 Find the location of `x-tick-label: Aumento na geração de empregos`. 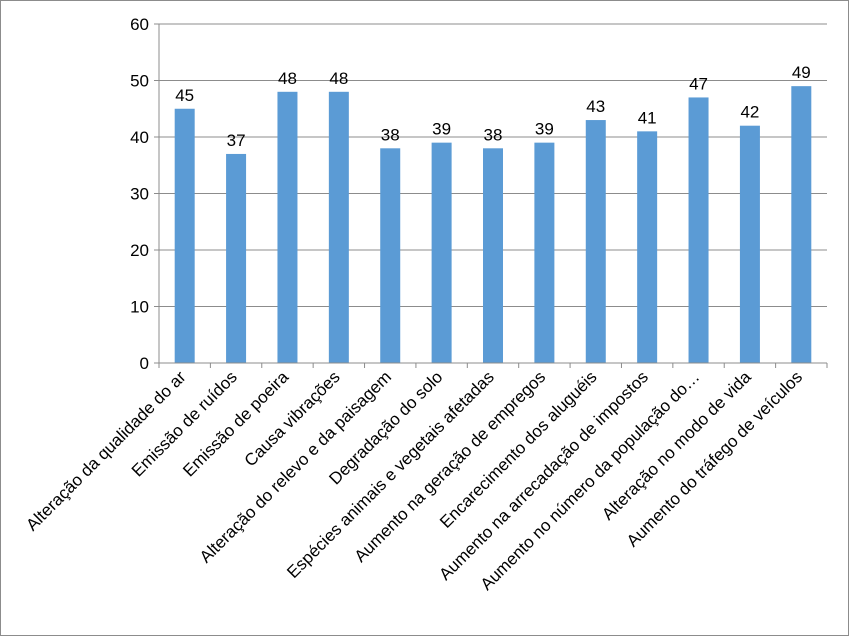

x-tick-label: Aumento na geração de empregos is located at coordinates (450, 466).